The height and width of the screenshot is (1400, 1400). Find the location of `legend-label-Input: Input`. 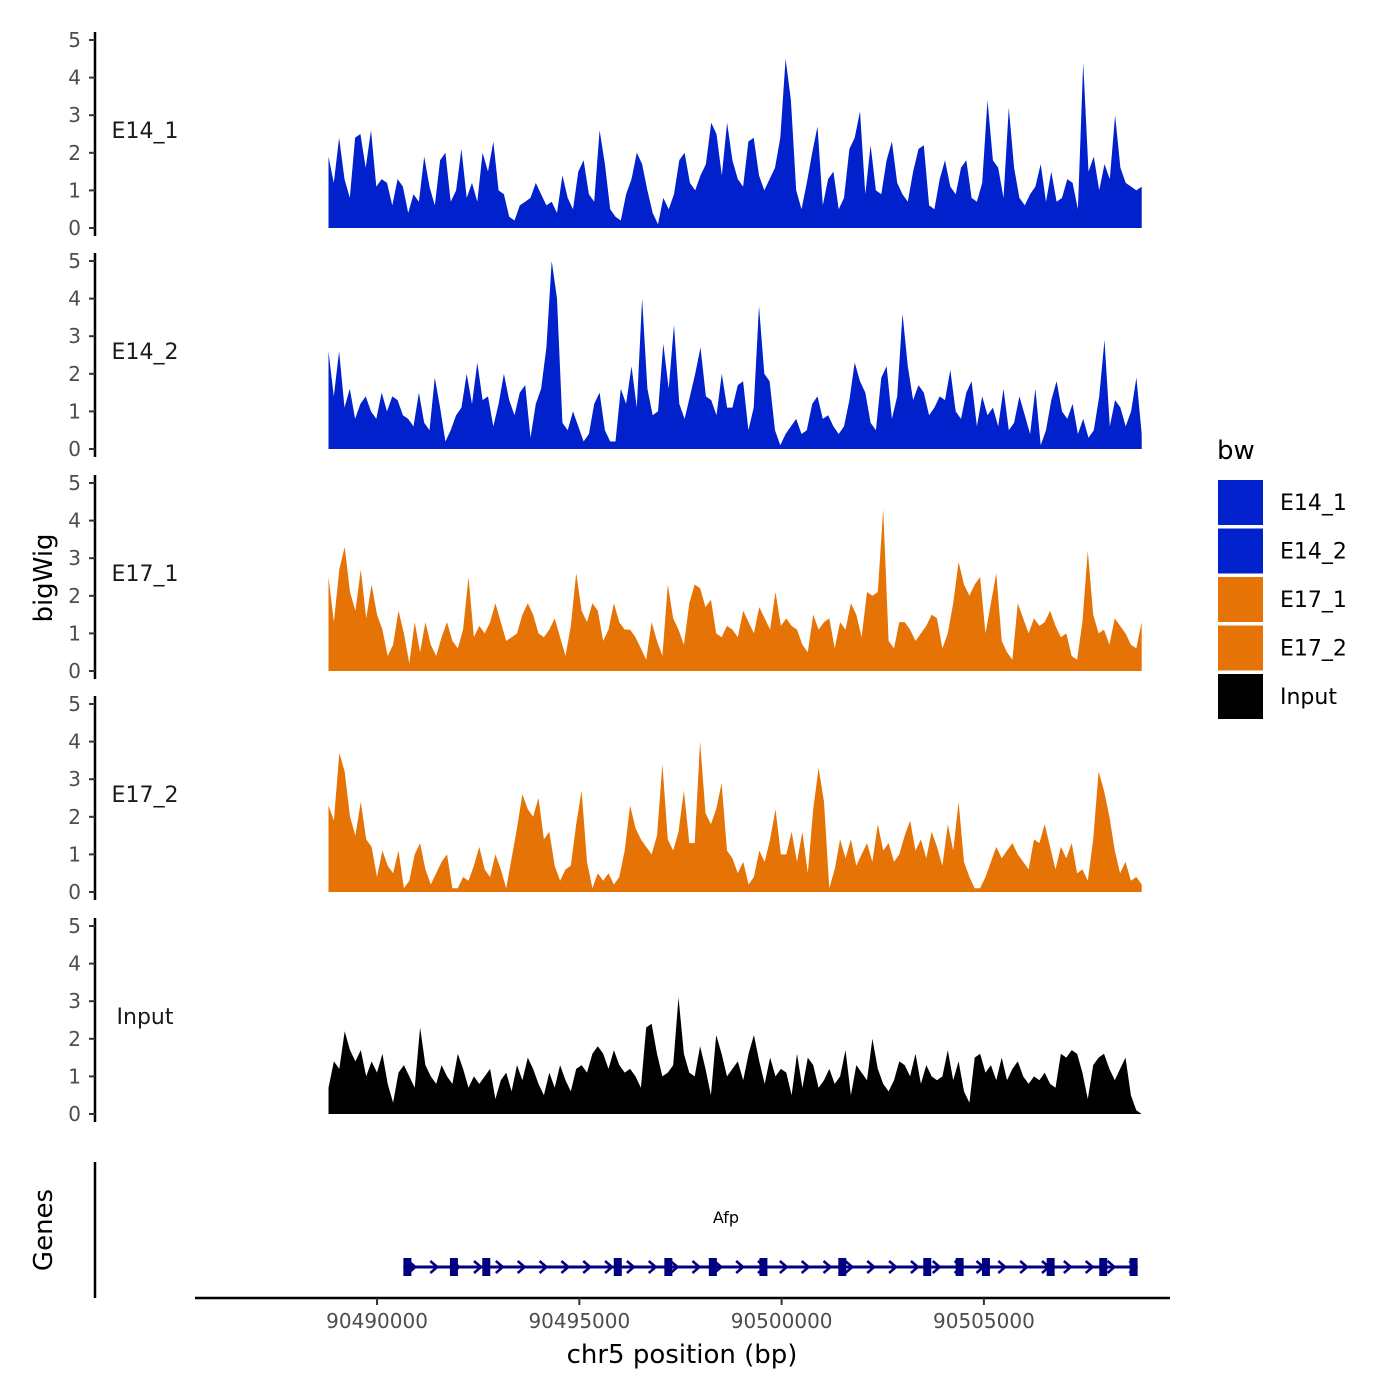

legend-label-Input: Input is located at coordinates (1308, 697).